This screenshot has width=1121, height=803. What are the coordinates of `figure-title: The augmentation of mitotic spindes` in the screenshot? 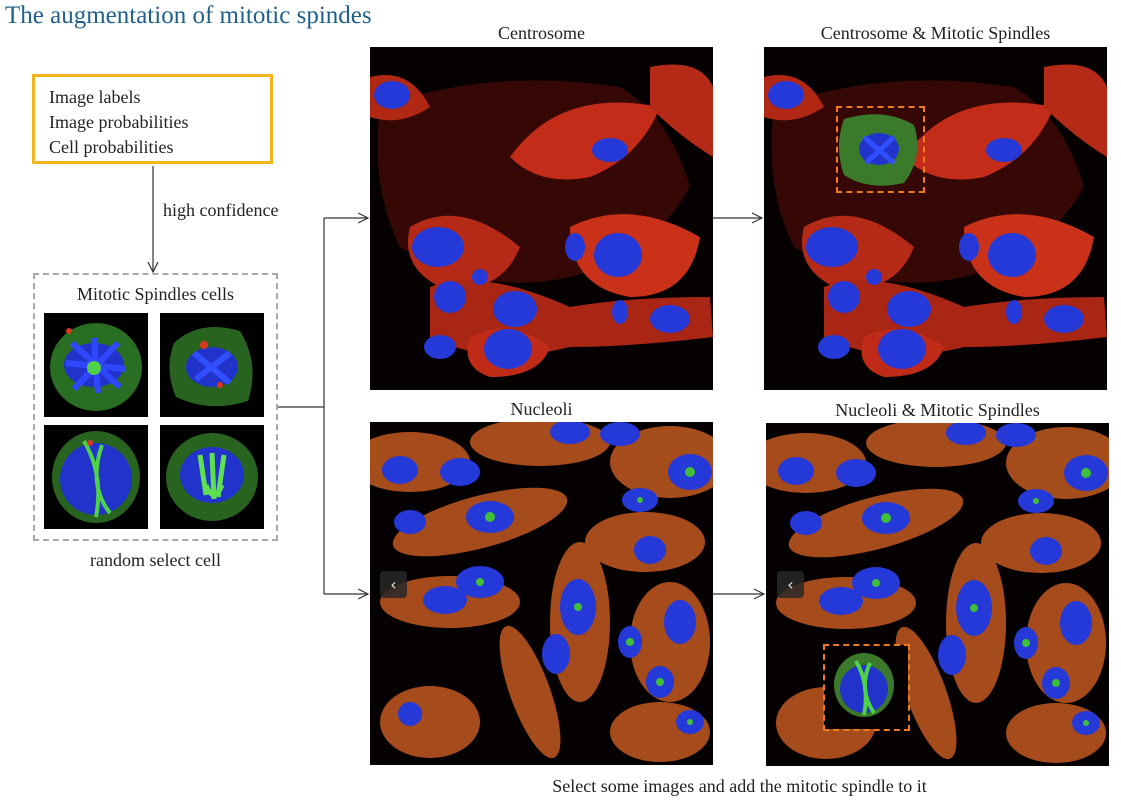 It's located at (188, 15).